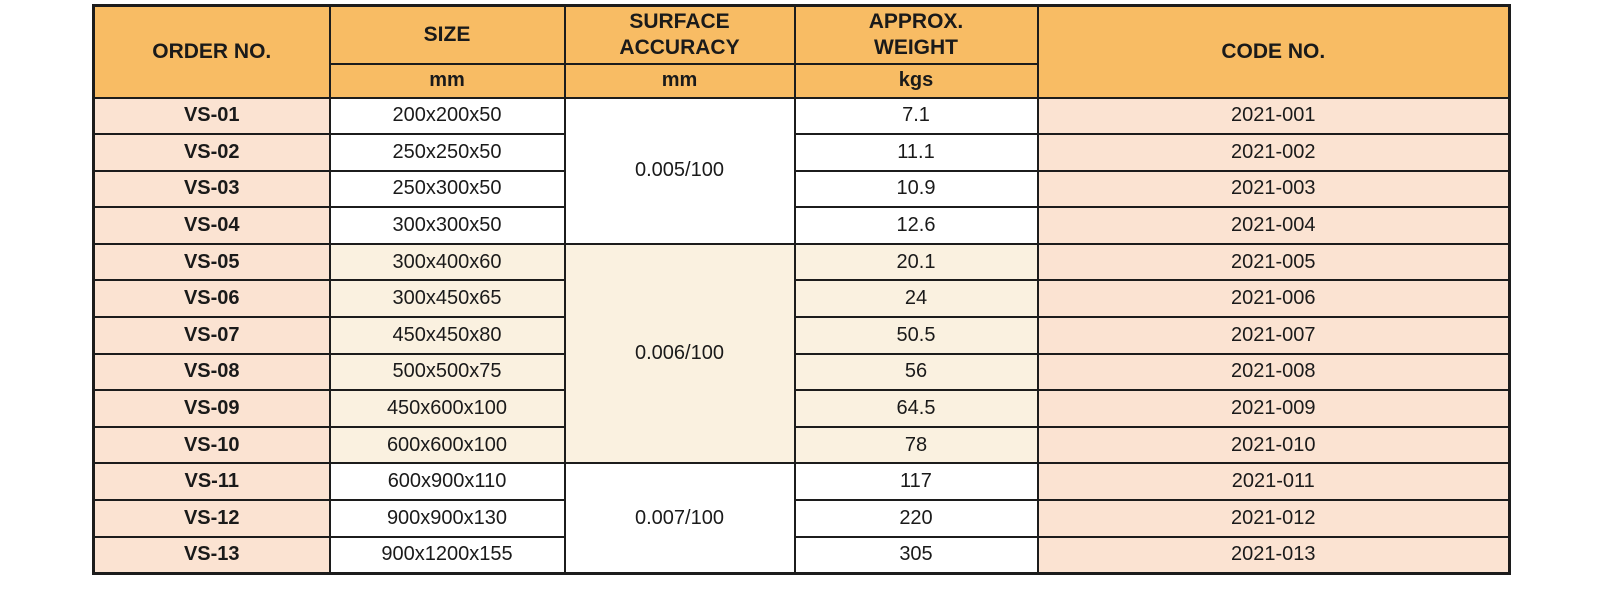 This screenshot has width=1600, height=589. Describe the element at coordinates (916, 189) in the screenshot. I see `weight-cell: 10.9` at that location.